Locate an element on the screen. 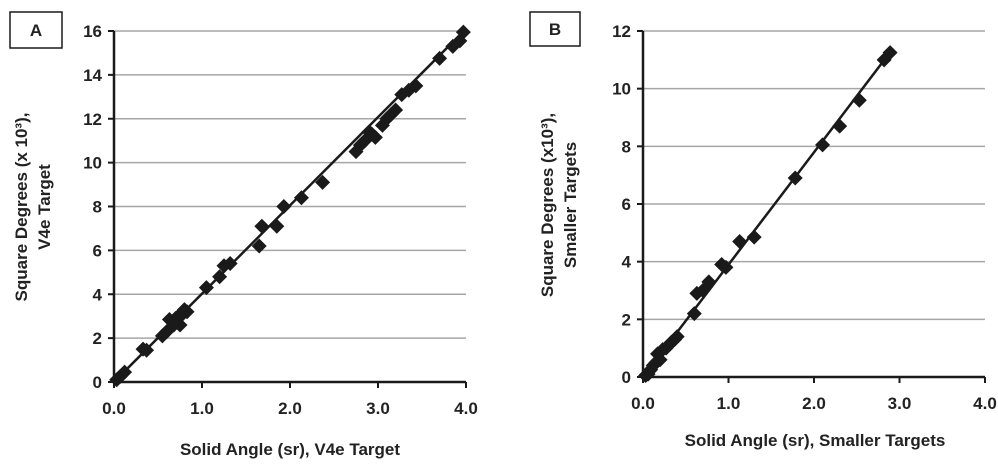 This screenshot has width=998, height=468. panel-label-box-b is located at coordinates (555, 29).